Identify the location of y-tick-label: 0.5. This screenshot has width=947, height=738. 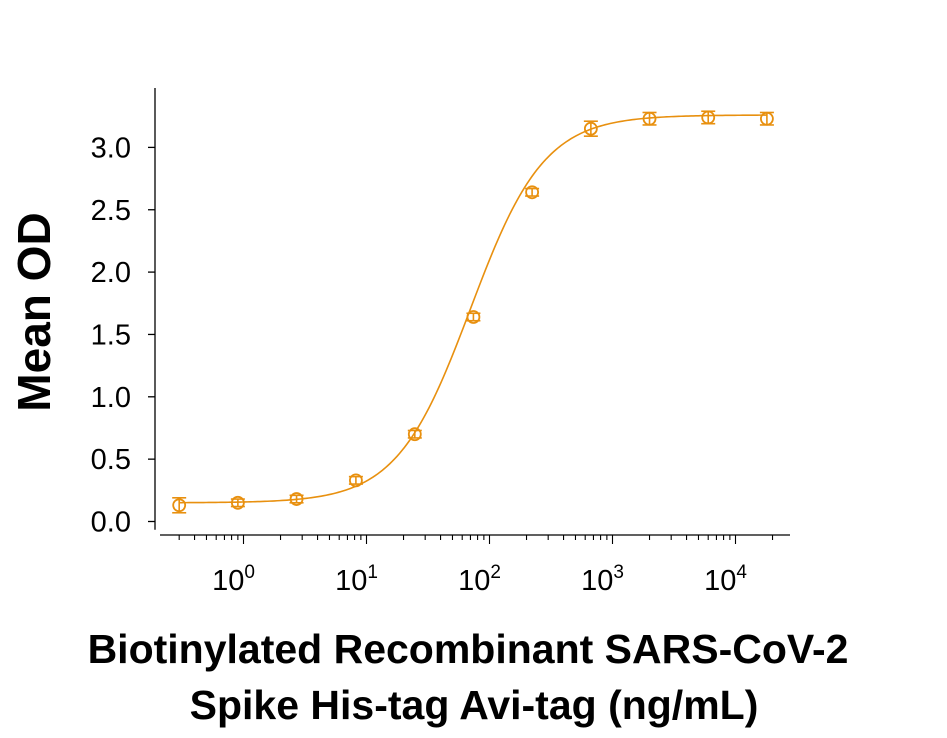
(111, 460).